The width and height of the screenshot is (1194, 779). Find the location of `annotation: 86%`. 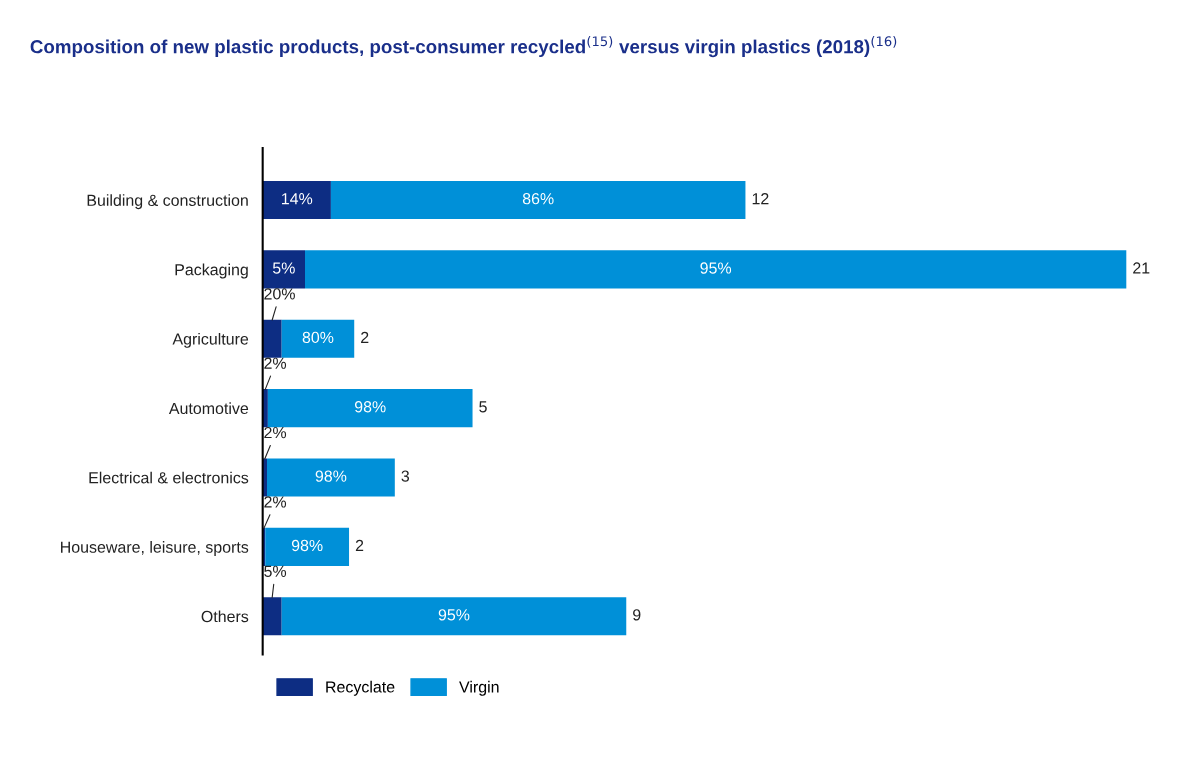

annotation: 86% is located at coordinates (538, 199).